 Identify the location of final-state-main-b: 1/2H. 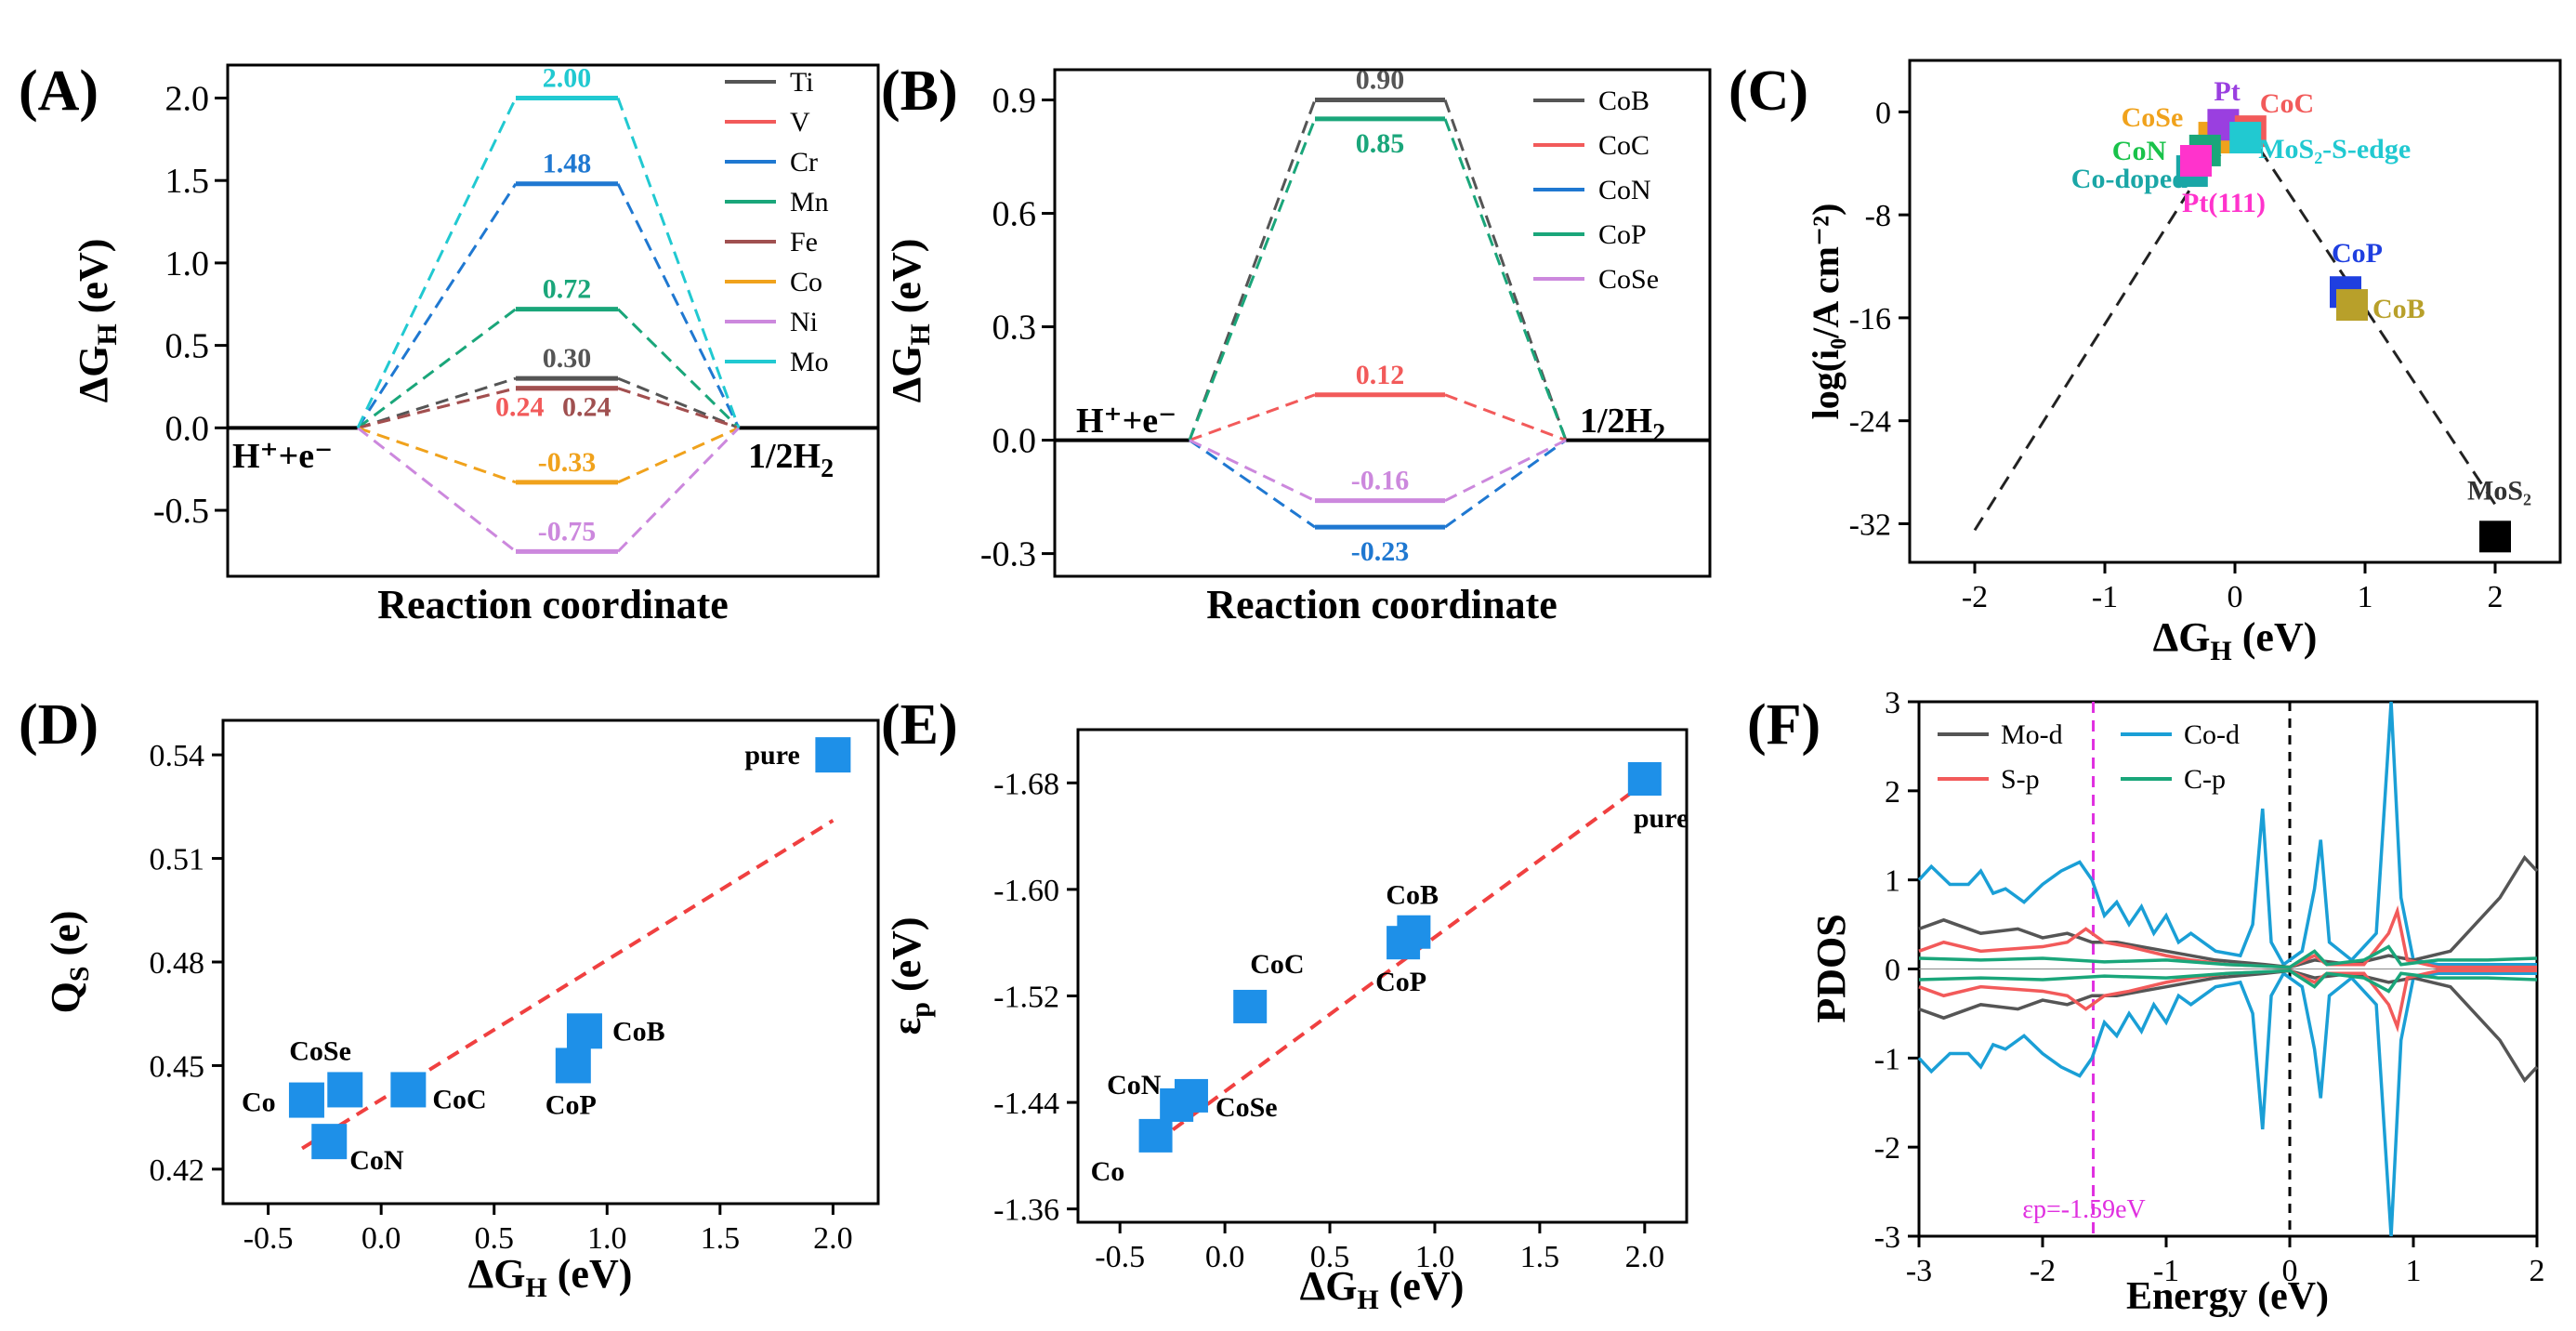
(1616, 422).